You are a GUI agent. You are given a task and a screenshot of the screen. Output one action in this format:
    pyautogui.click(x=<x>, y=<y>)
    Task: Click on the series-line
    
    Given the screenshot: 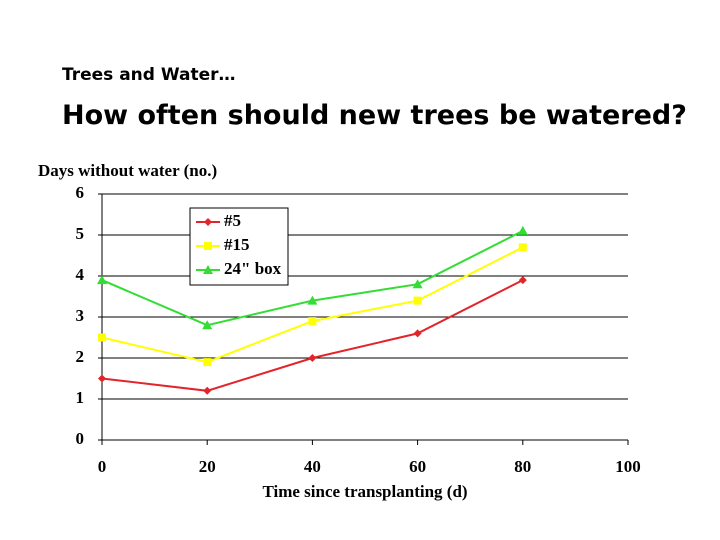 What is the action you would take?
    pyautogui.click(x=312, y=305)
    